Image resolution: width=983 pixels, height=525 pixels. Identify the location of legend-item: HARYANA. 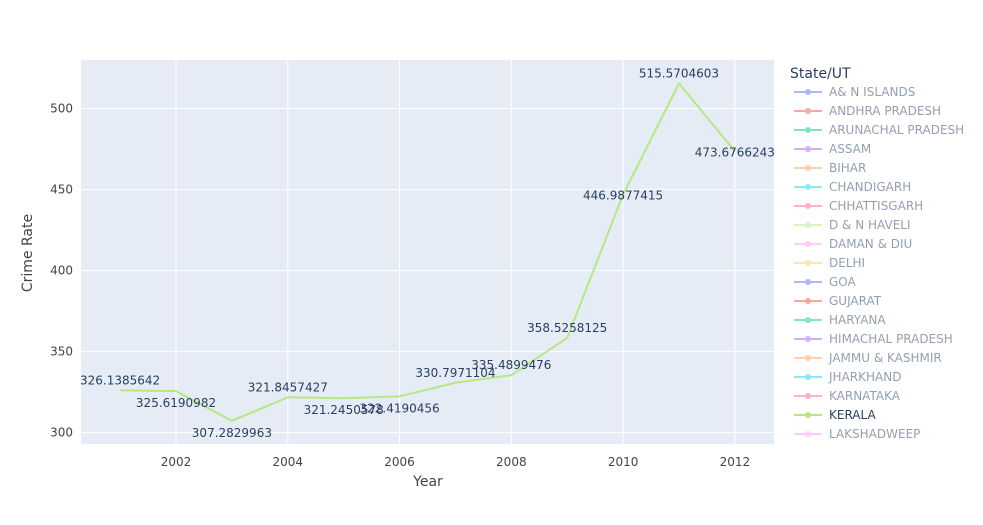
(840, 320).